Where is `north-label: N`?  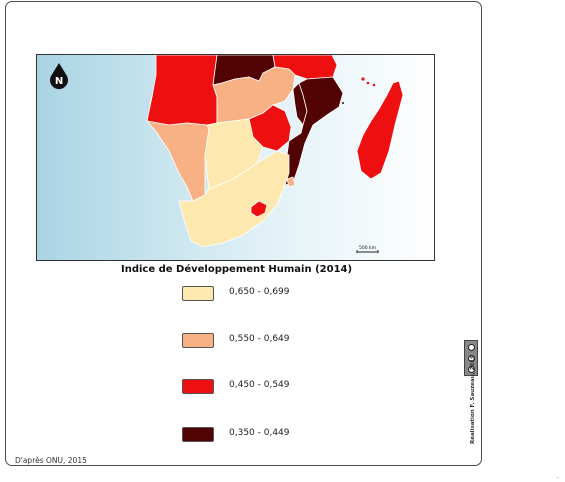
north-label: N is located at coordinates (59, 81).